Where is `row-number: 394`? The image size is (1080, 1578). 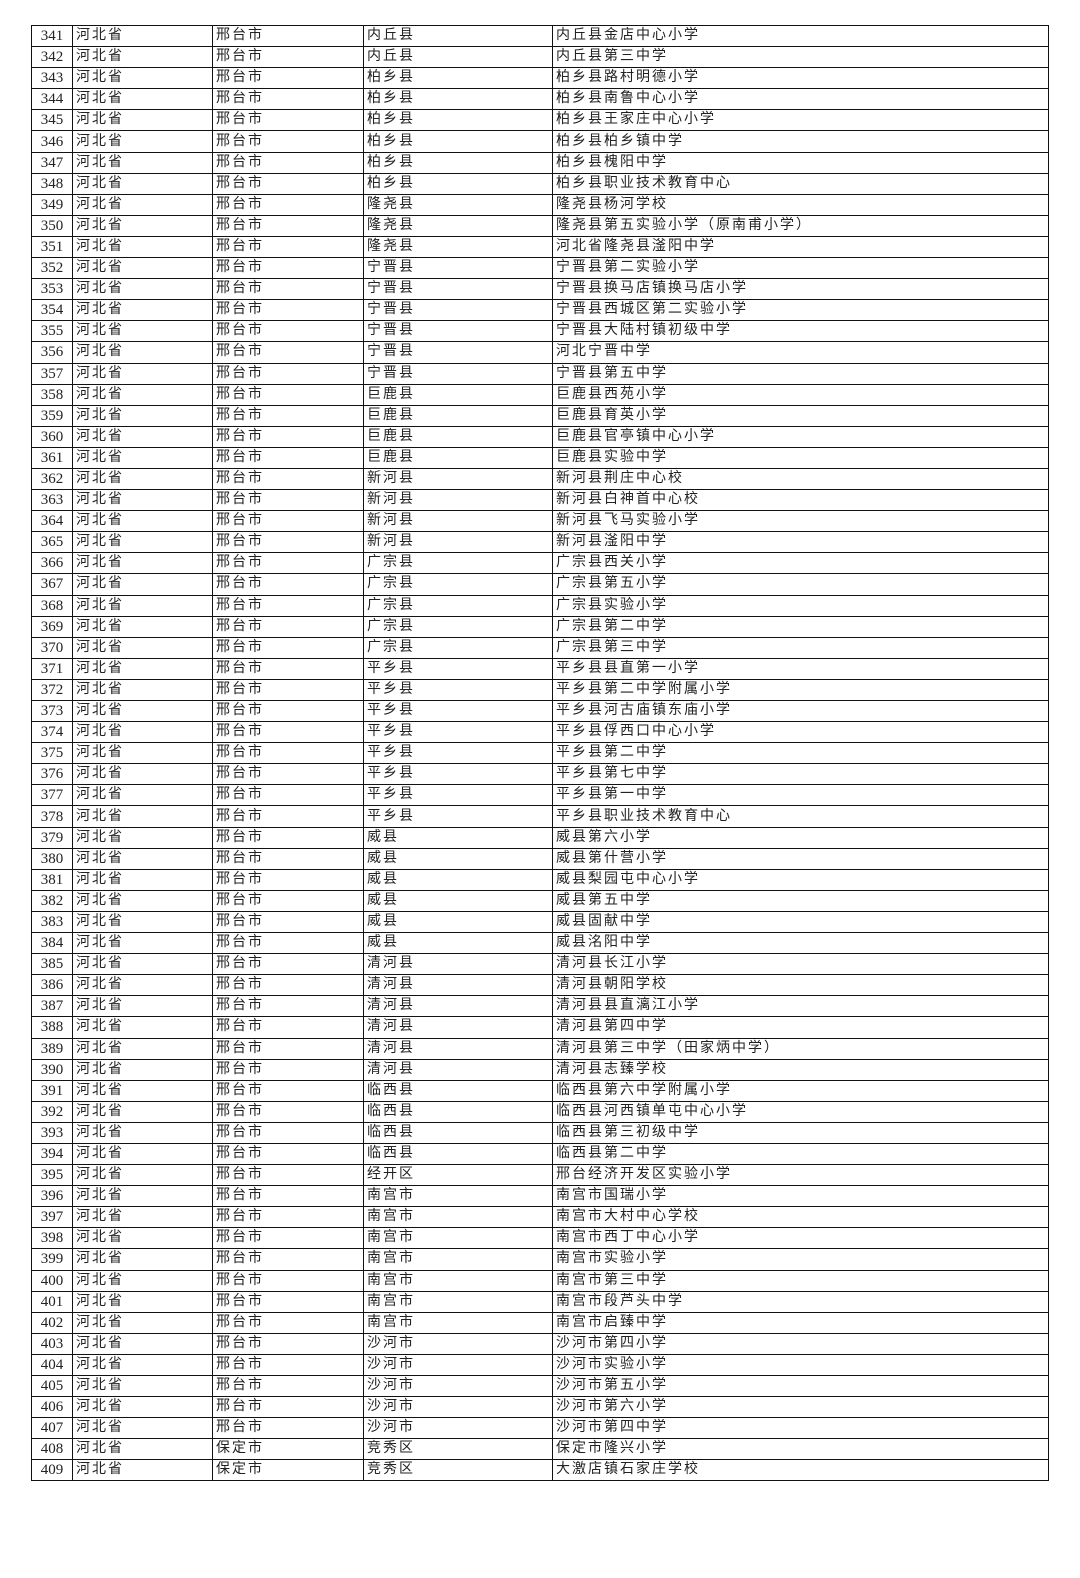
row-number: 394 is located at coordinates (52, 1154).